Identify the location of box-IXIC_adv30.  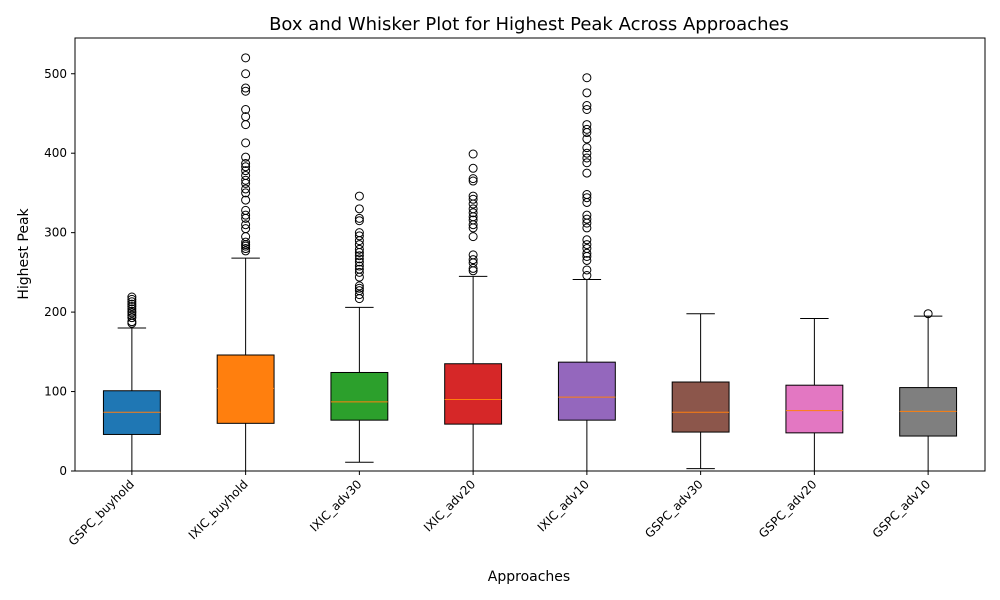
(359, 396).